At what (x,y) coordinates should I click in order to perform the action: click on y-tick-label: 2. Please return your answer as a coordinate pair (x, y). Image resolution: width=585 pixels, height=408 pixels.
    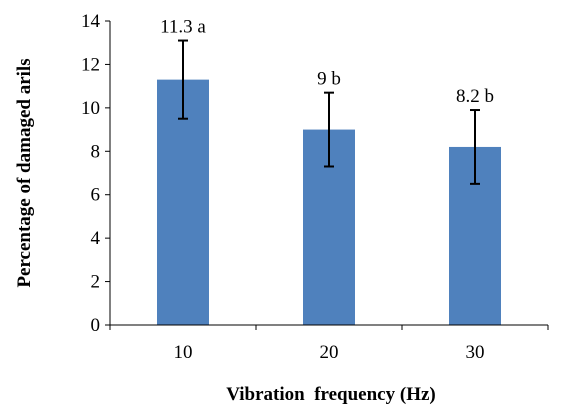
    Looking at the image, I should click on (96, 282).